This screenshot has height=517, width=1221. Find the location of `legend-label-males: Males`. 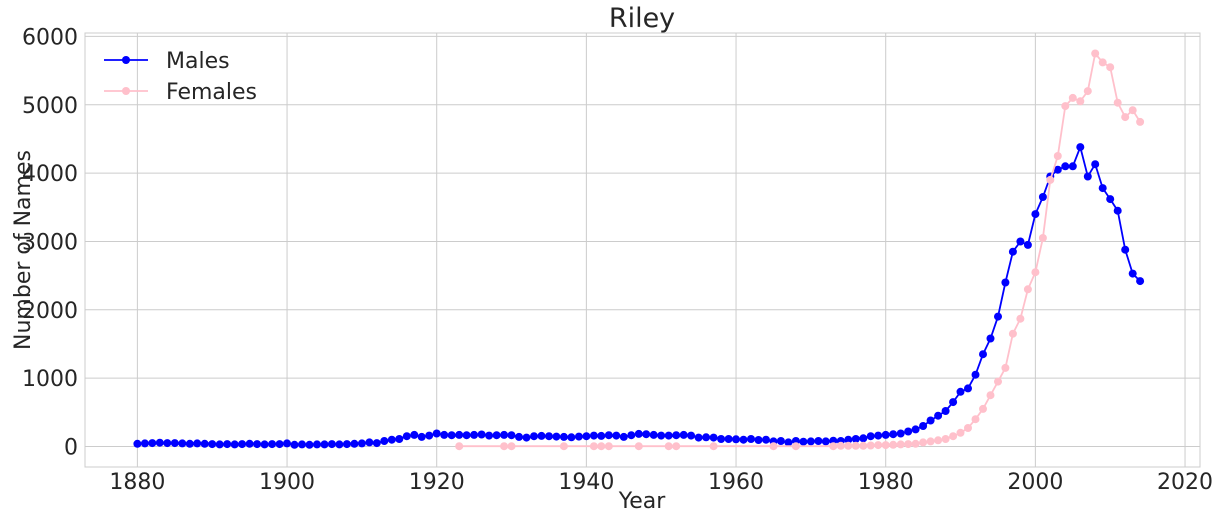

legend-label-males: Males is located at coordinates (198, 61).